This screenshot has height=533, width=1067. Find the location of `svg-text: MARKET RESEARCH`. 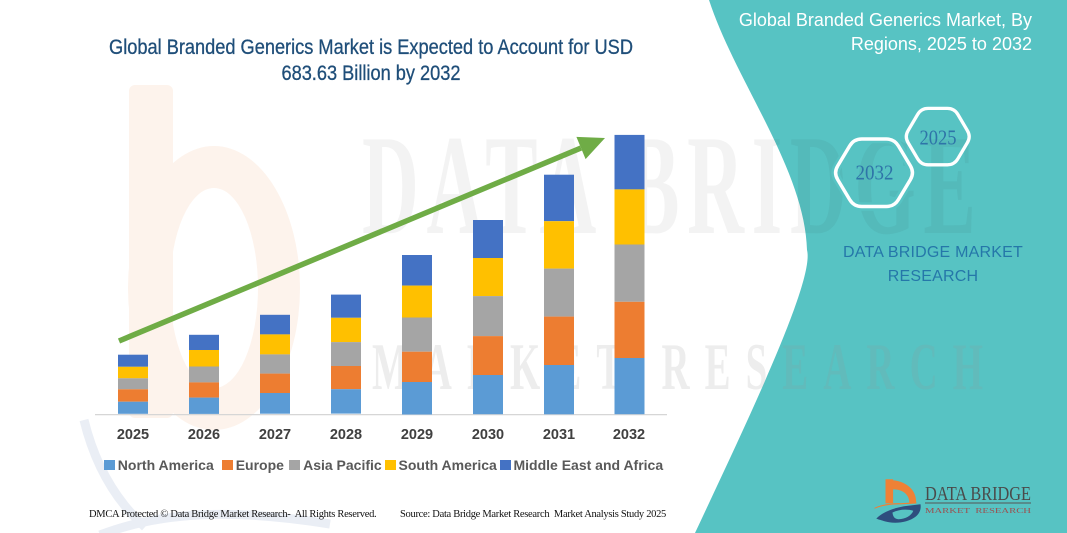

svg-text: MARKET RESEARCH is located at coordinates (978, 511).